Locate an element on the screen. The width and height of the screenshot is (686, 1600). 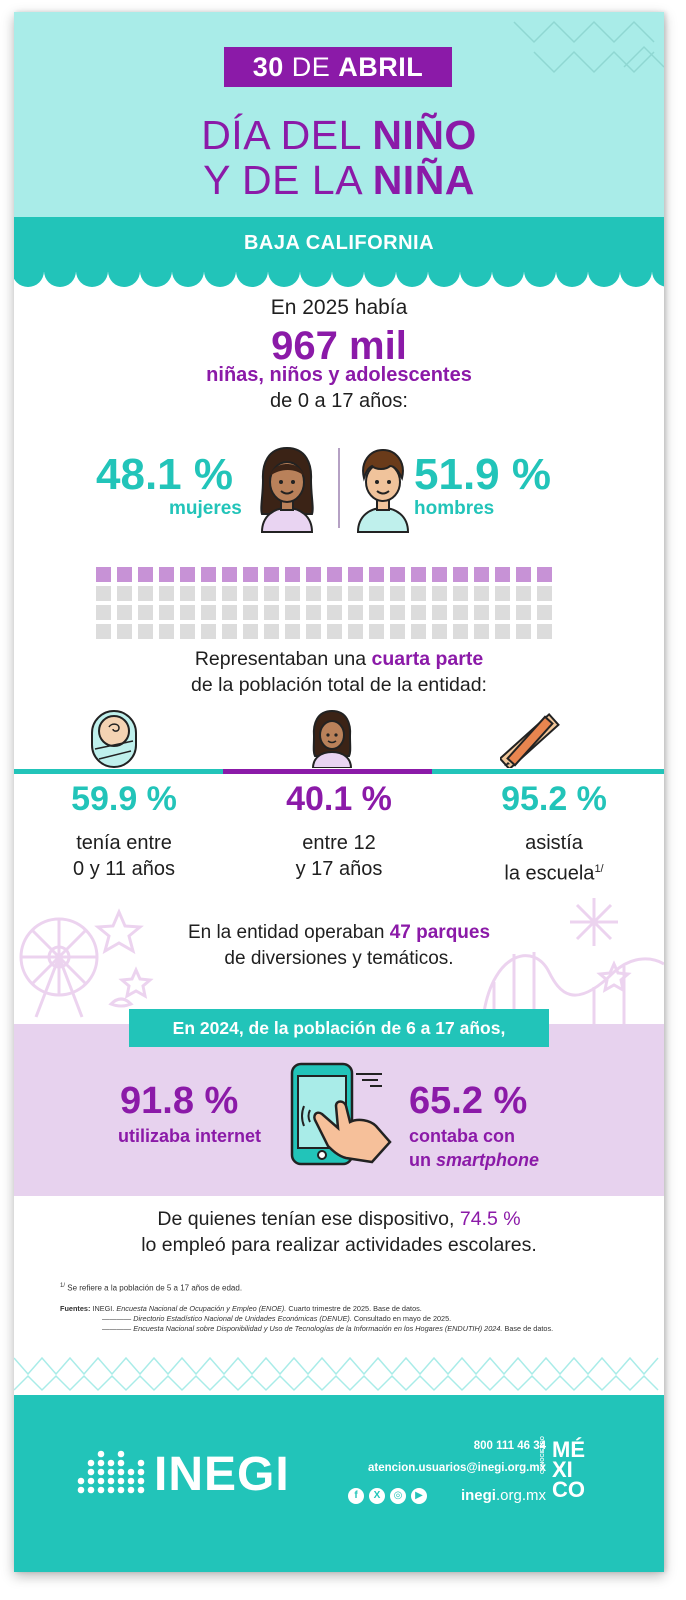
website-link: inegi.org.mx is located at coordinates (503, 1495).